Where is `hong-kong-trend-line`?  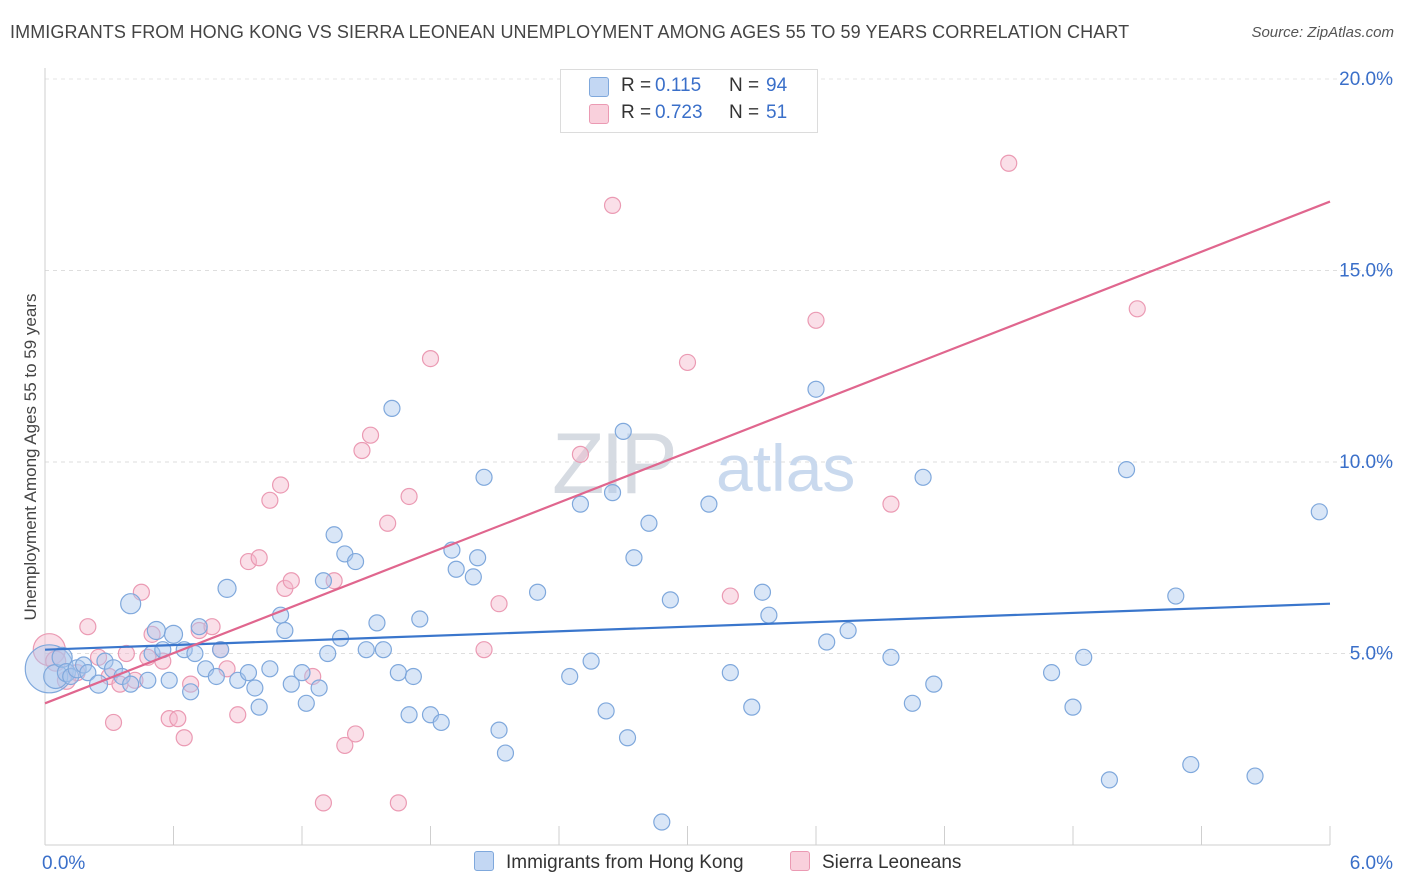
hong-kong-trend-line is located at coordinates (687, 626).